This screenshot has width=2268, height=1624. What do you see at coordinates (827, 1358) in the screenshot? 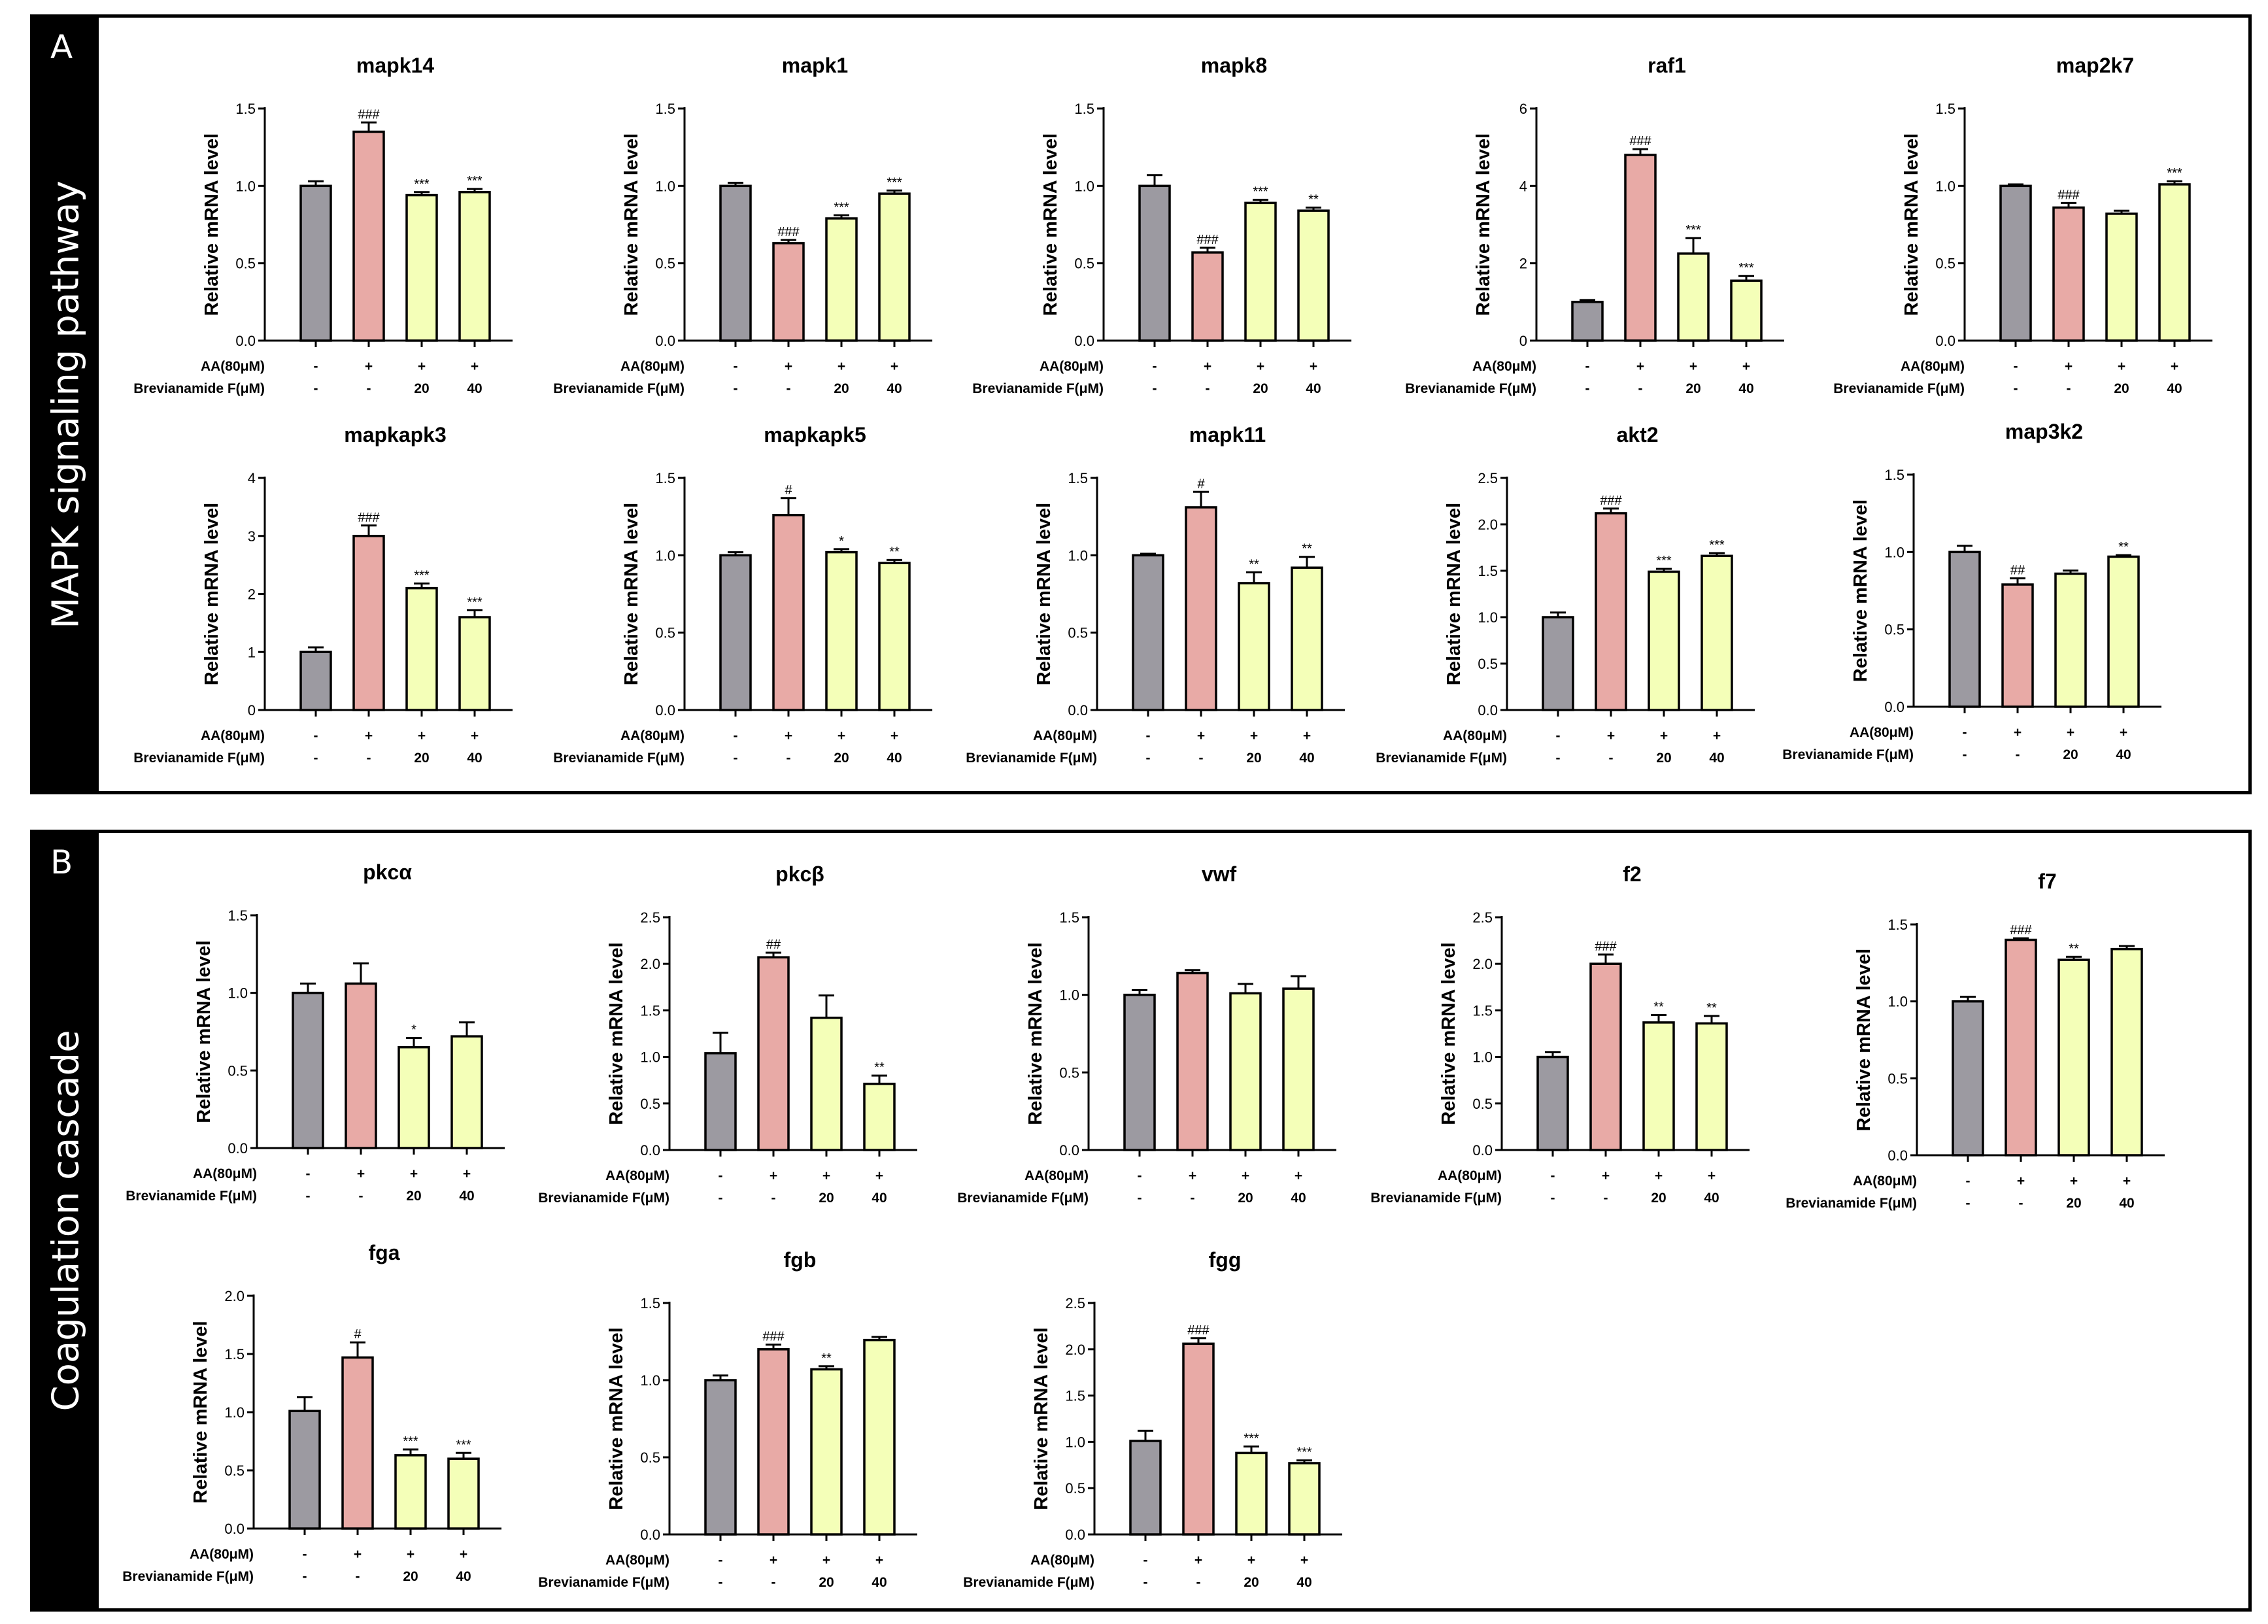
I see `significance-mark: **` at bounding box center [827, 1358].